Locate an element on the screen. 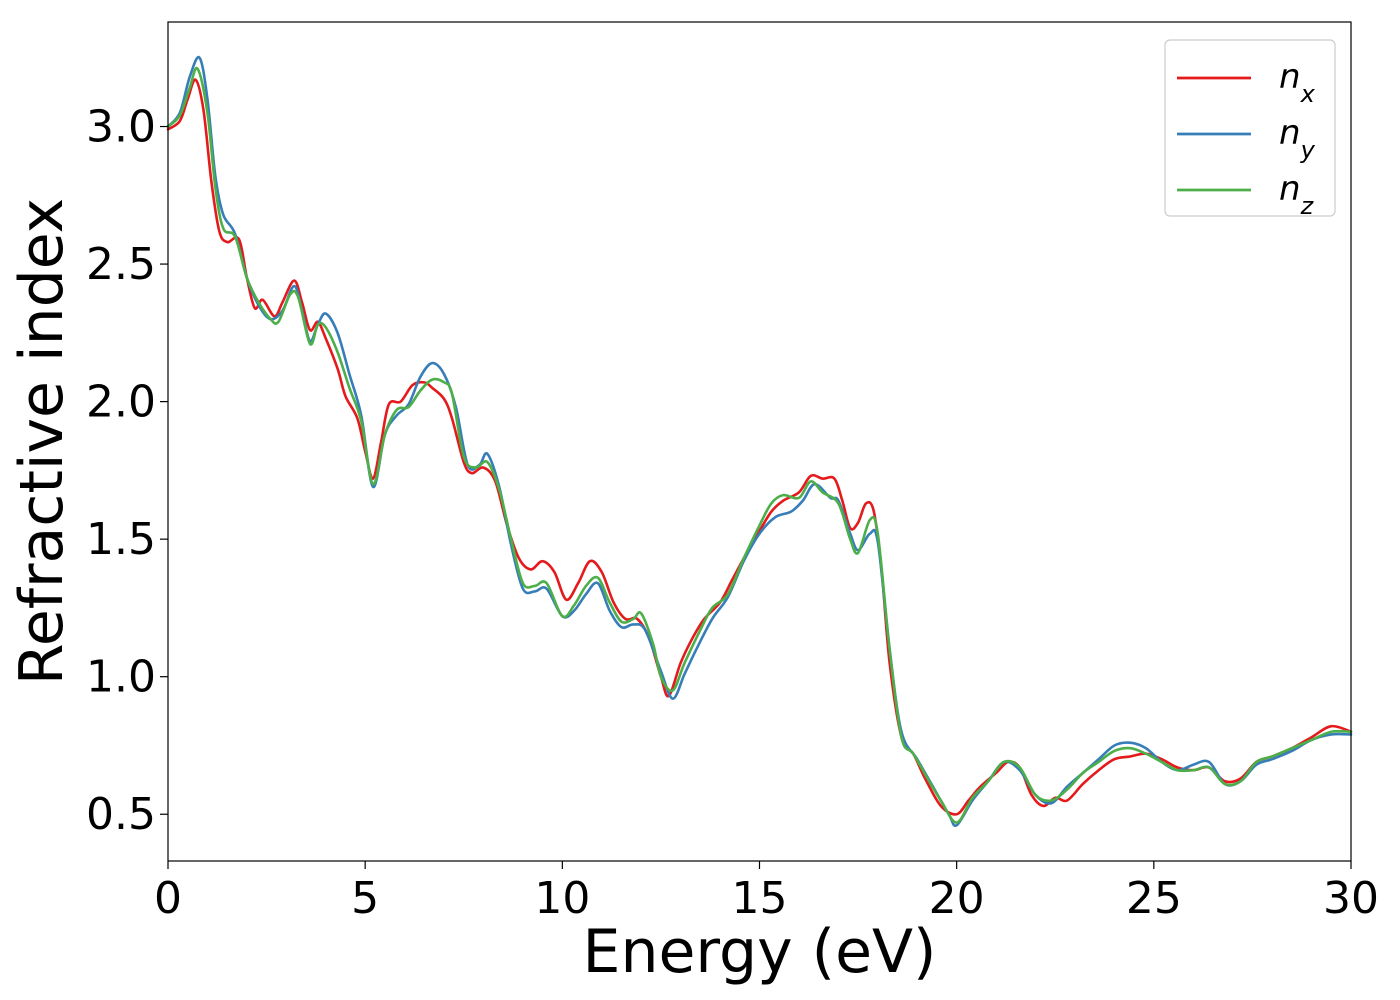 Image resolution: width=1400 pixels, height=1000 pixels. x-axis-title: Energy (eV) is located at coordinates (760, 952).